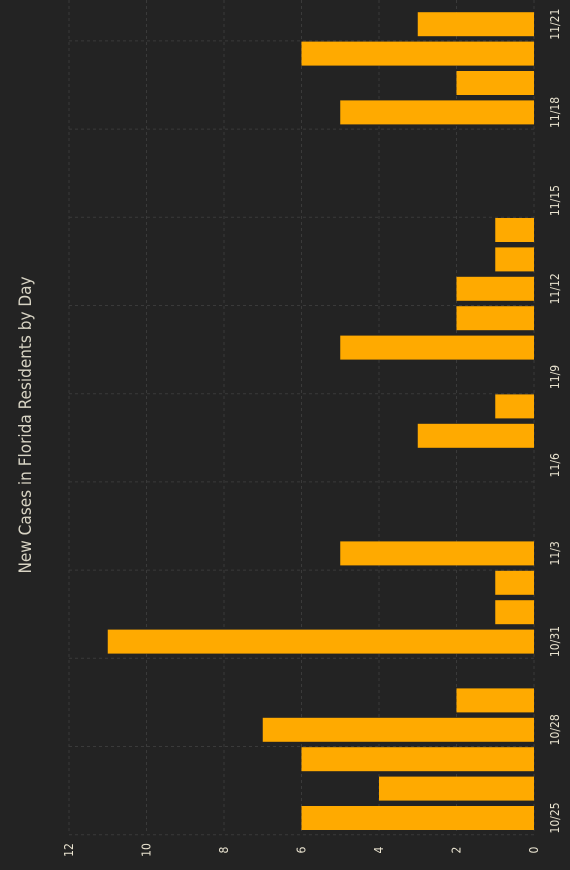  I want to click on category-tick-label: 11/12, so click(555, 288).